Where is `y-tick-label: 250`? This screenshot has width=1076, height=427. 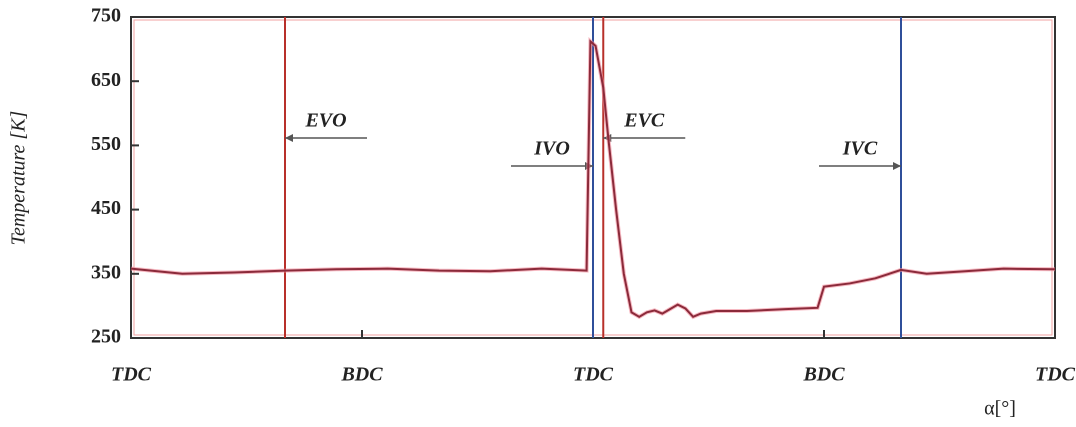
y-tick-label: 250 is located at coordinates (106, 337).